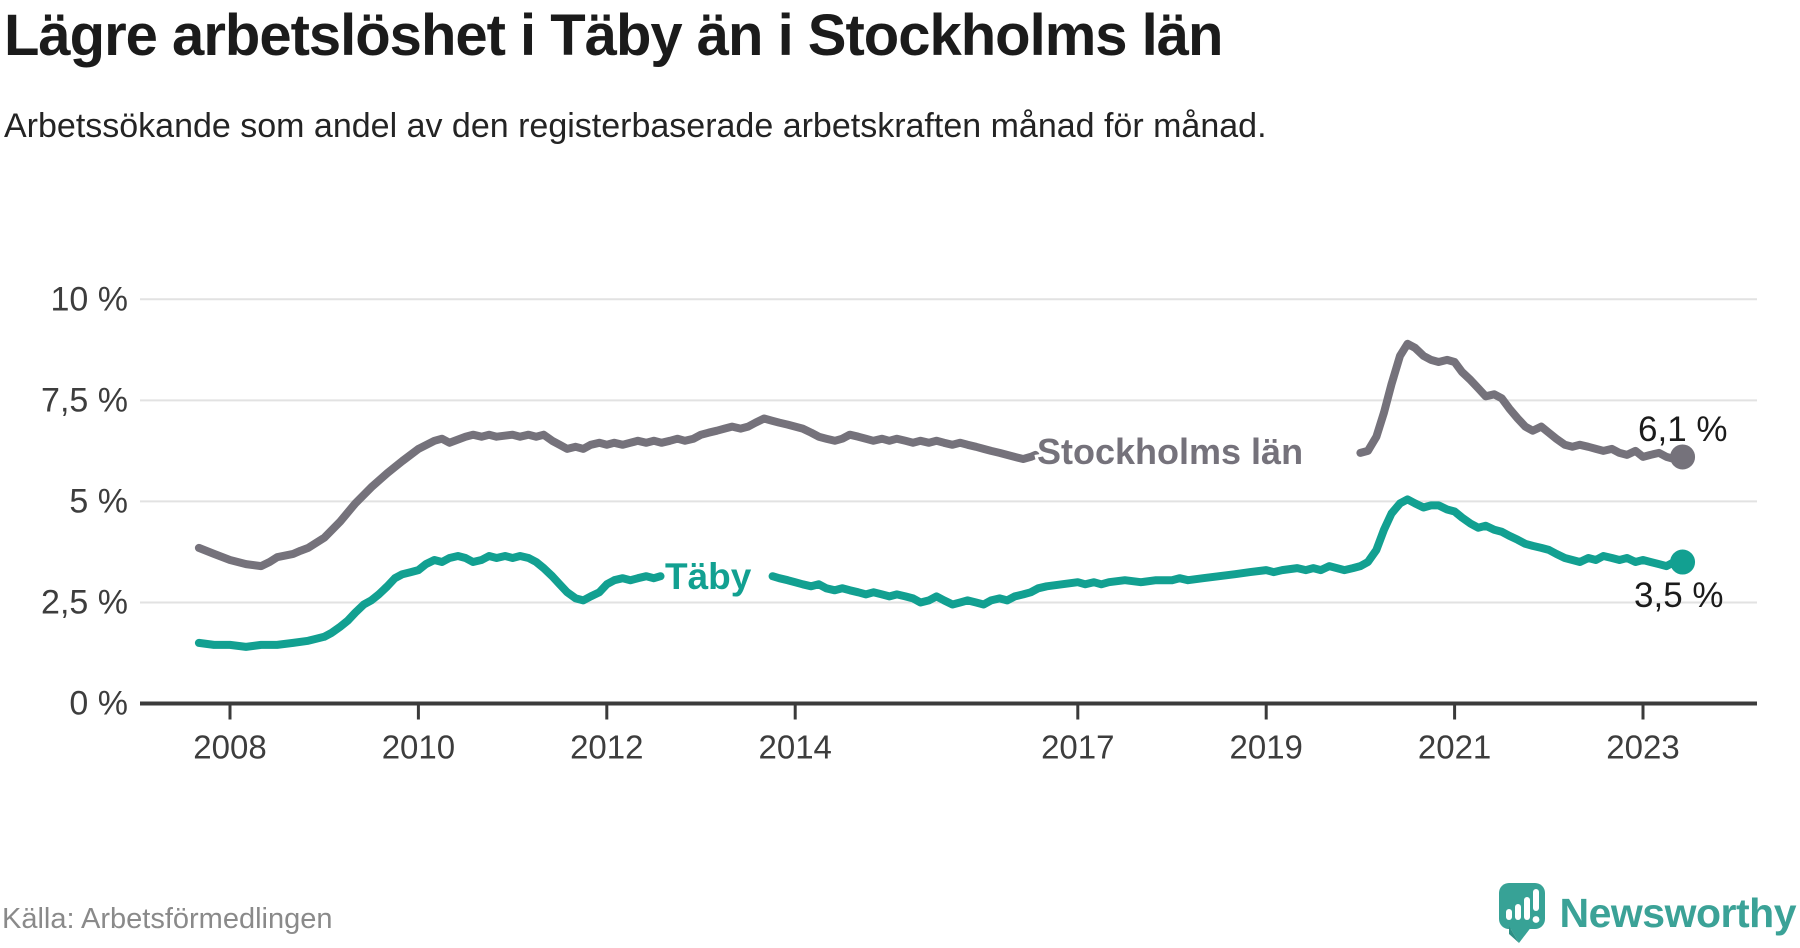 This screenshot has height=948, width=1800. I want to click on x-tick-label-2014: 2014, so click(794, 747).